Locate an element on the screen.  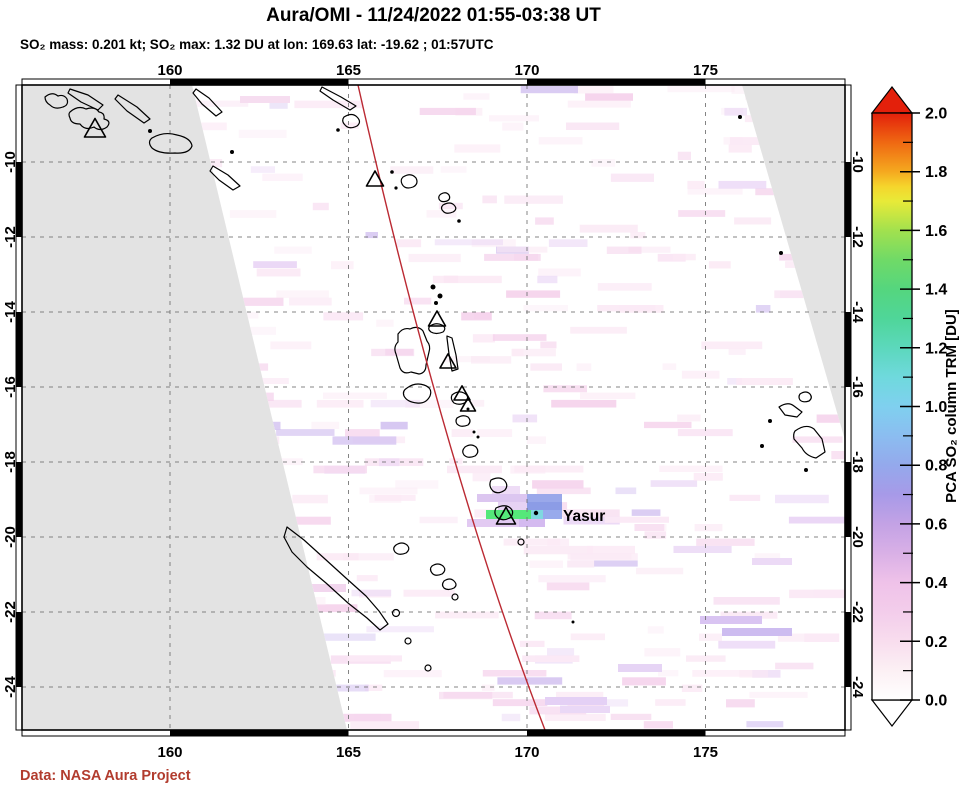
page-title: Aura/OMI - 11/24/2022 01:55-03:38 UT is located at coordinates (433, 15).